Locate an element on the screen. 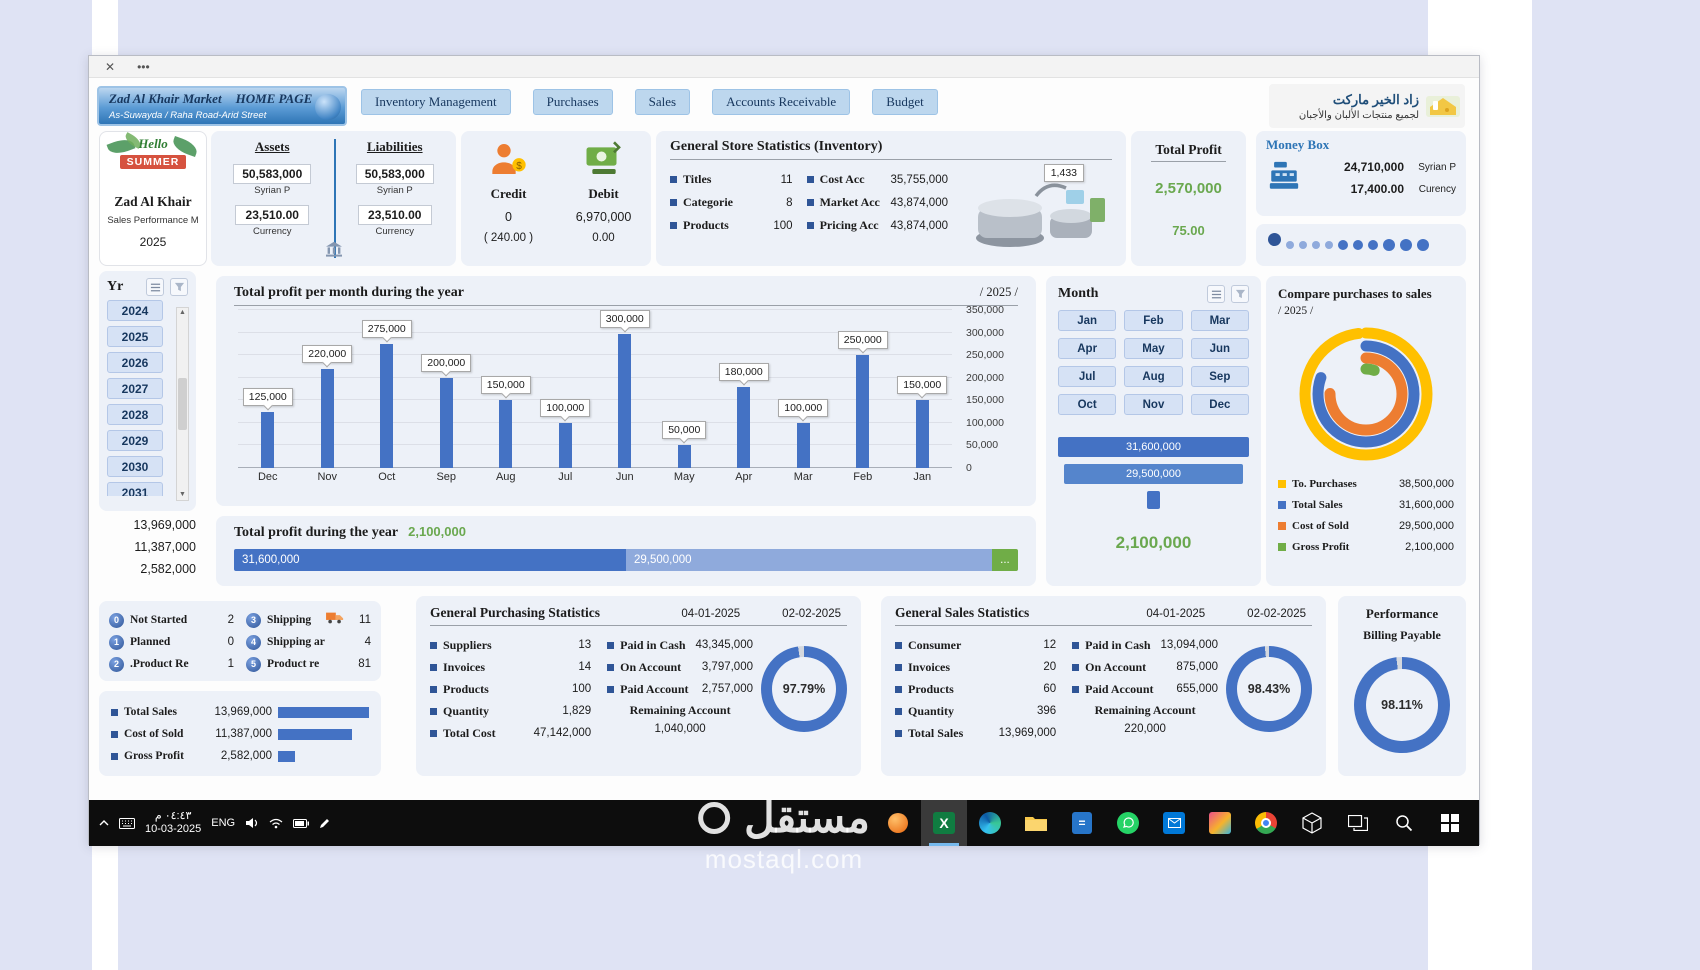 The image size is (1700, 970). taskbar-file-explorer-icon is located at coordinates (1036, 823).